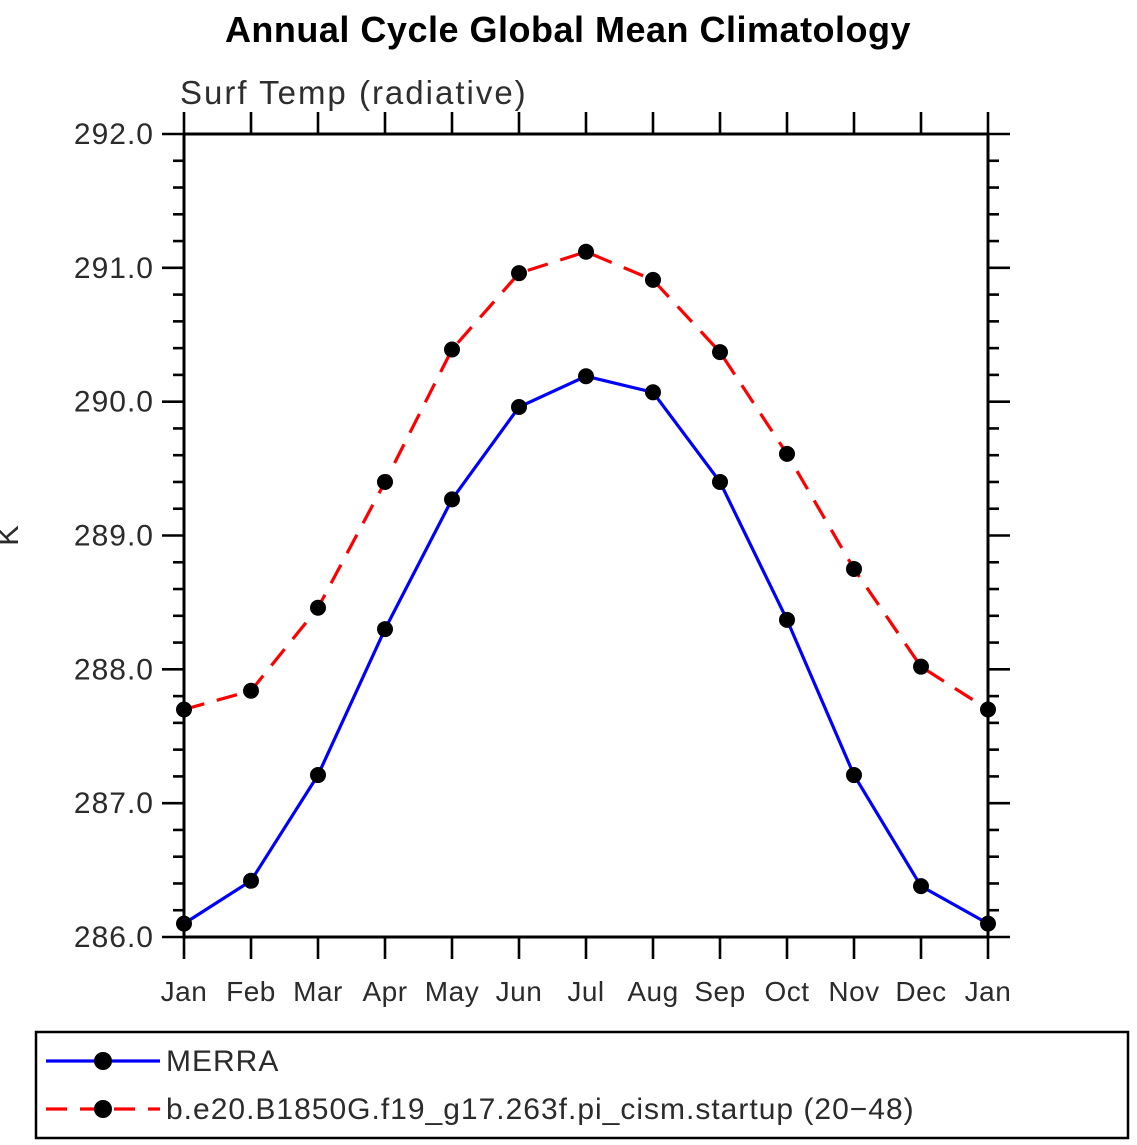 Image resolution: width=1137 pixels, height=1145 pixels. Describe the element at coordinates (585, 991) in the screenshot. I see `x-axis-label: Jul` at that location.